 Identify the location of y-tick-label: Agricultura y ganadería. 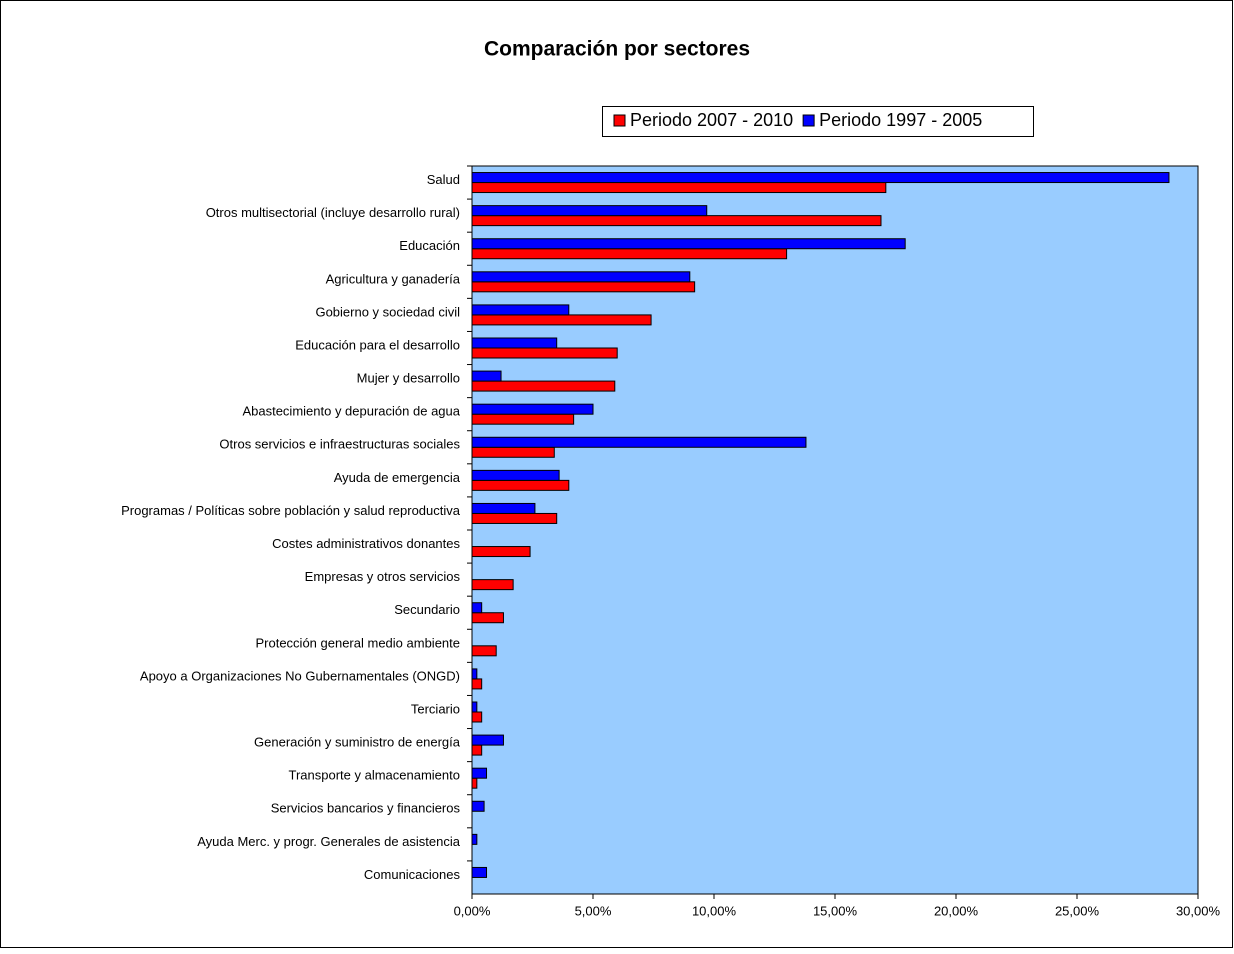
(393, 278).